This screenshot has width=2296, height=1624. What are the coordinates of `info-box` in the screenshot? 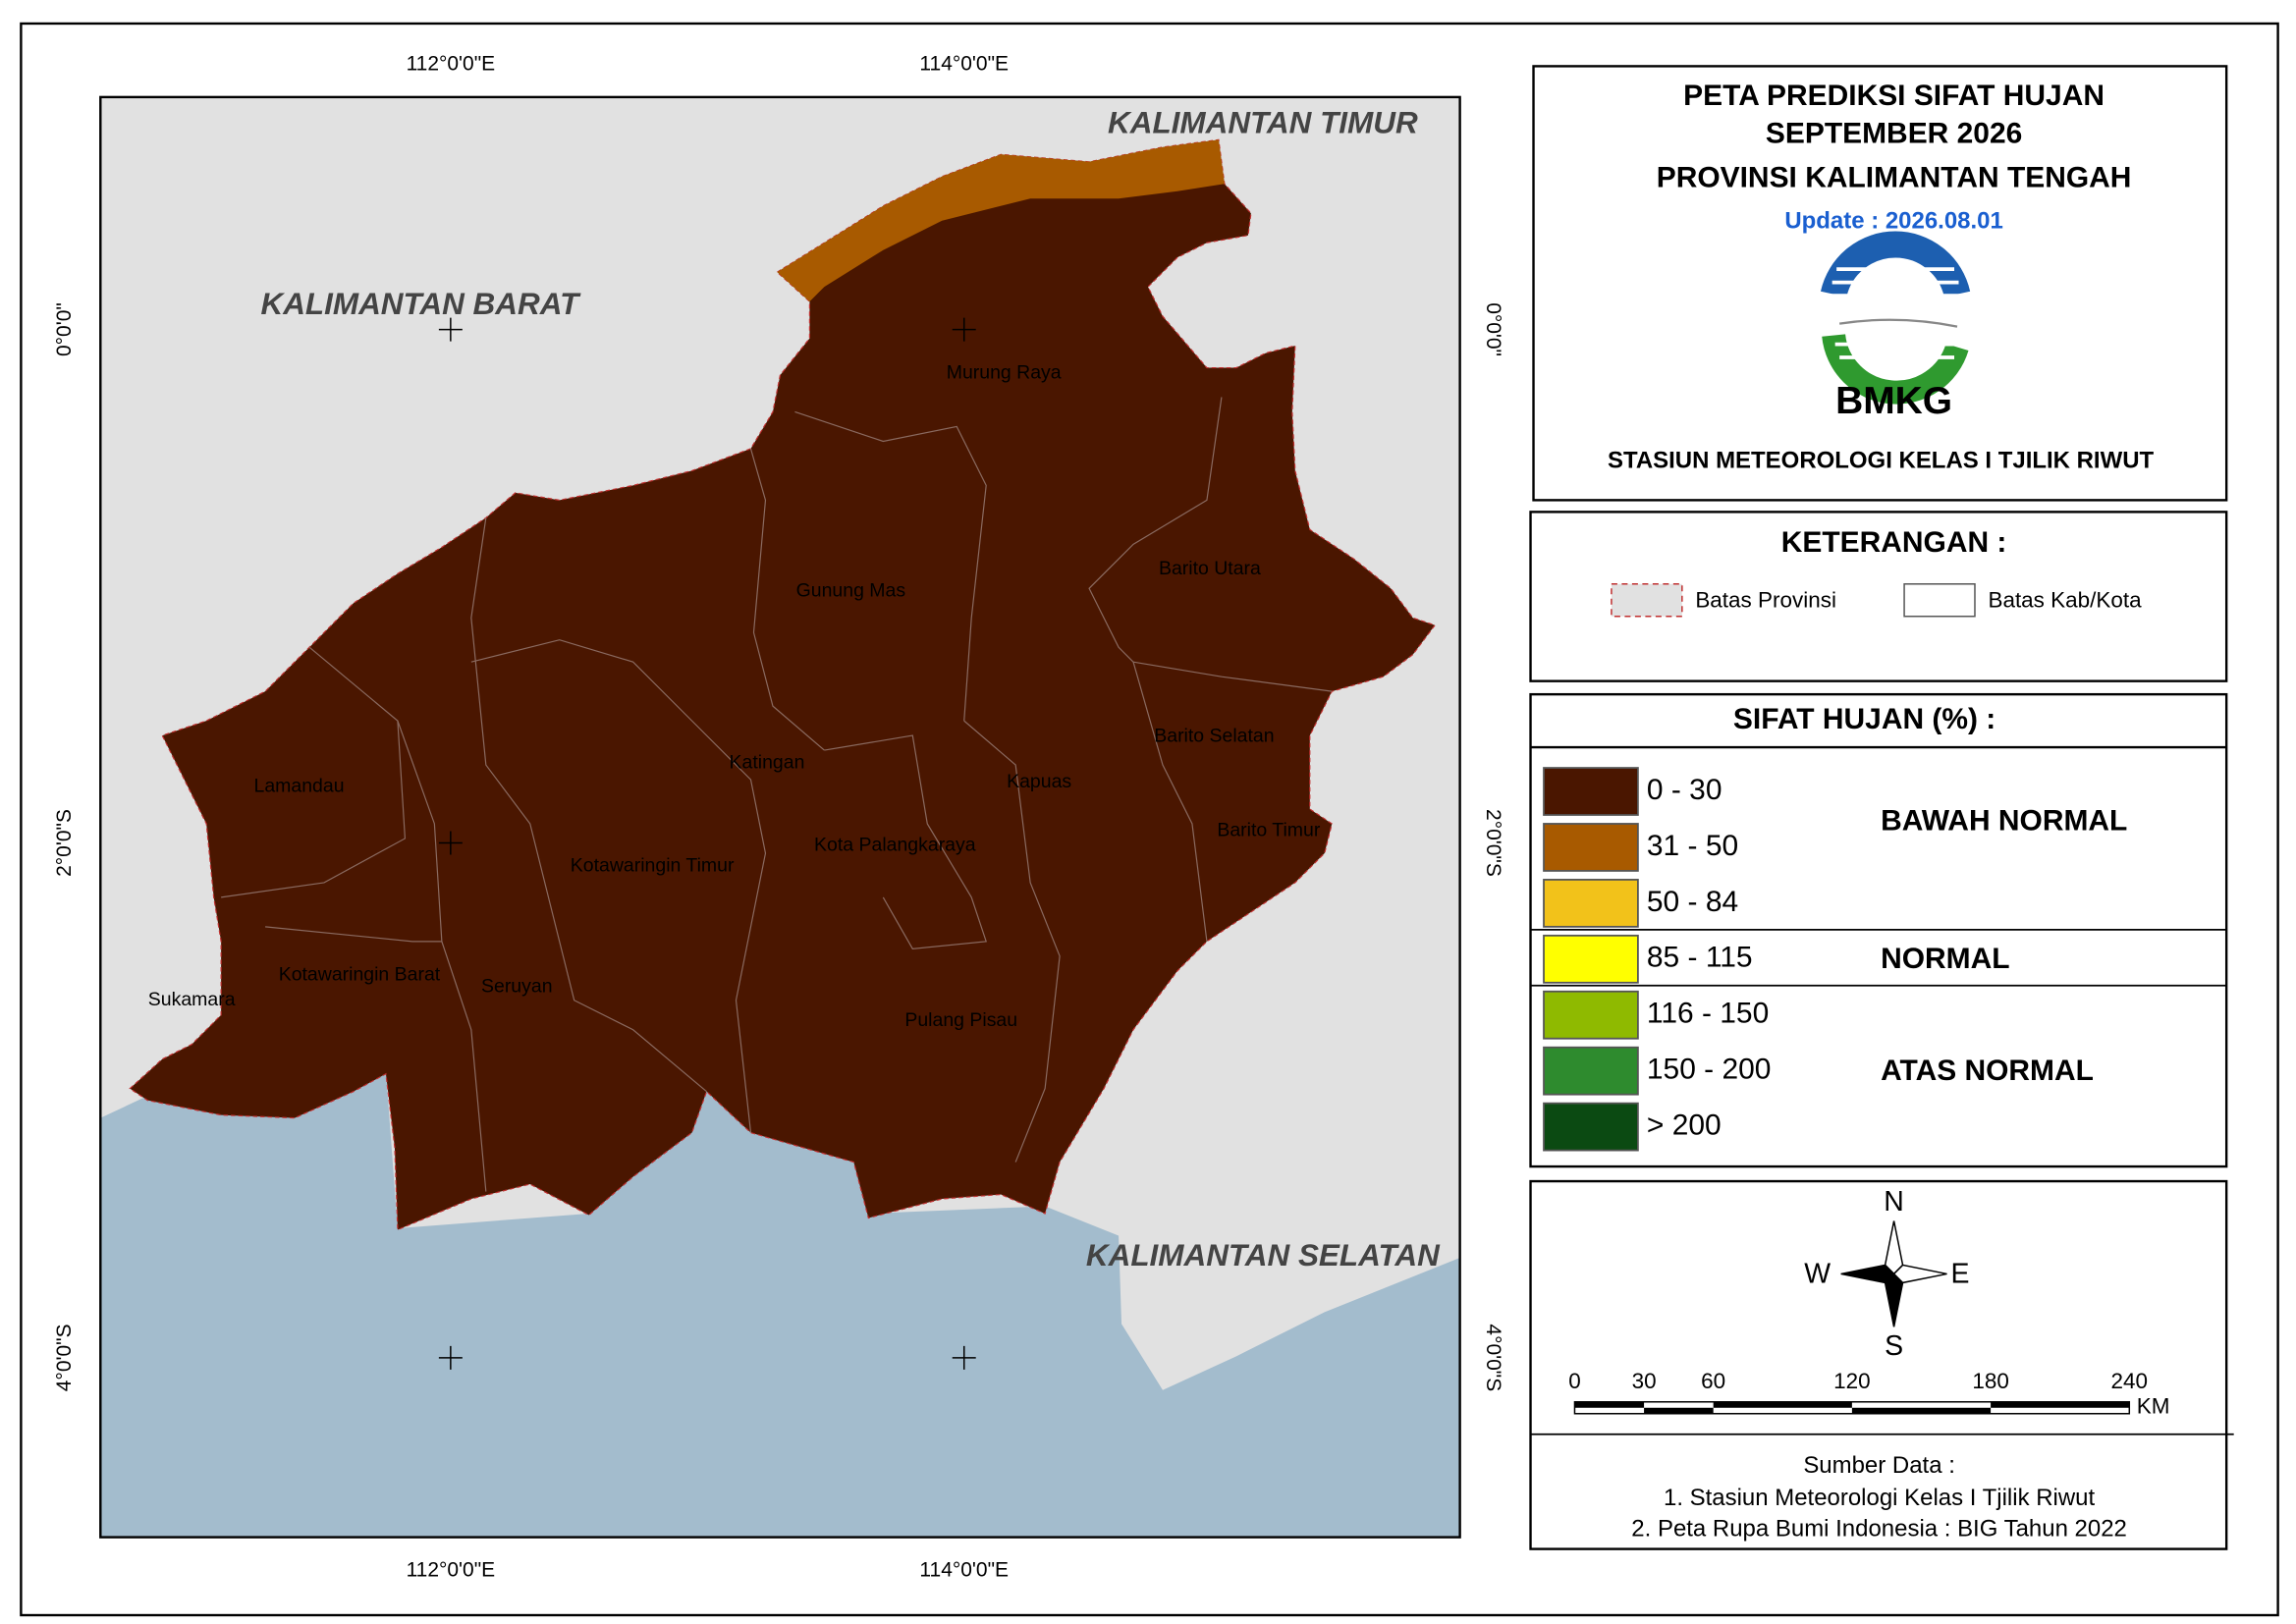 It's located at (1878, 1364).